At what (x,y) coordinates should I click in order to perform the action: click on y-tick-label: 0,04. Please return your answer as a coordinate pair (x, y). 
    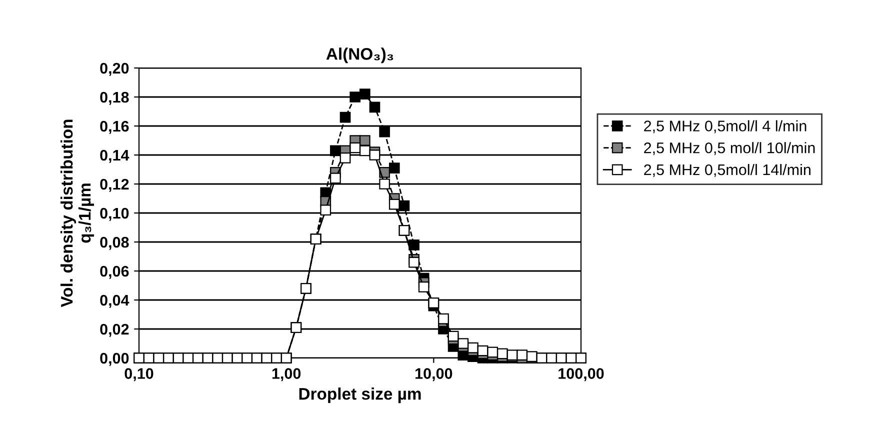
    Looking at the image, I should click on (115, 301).